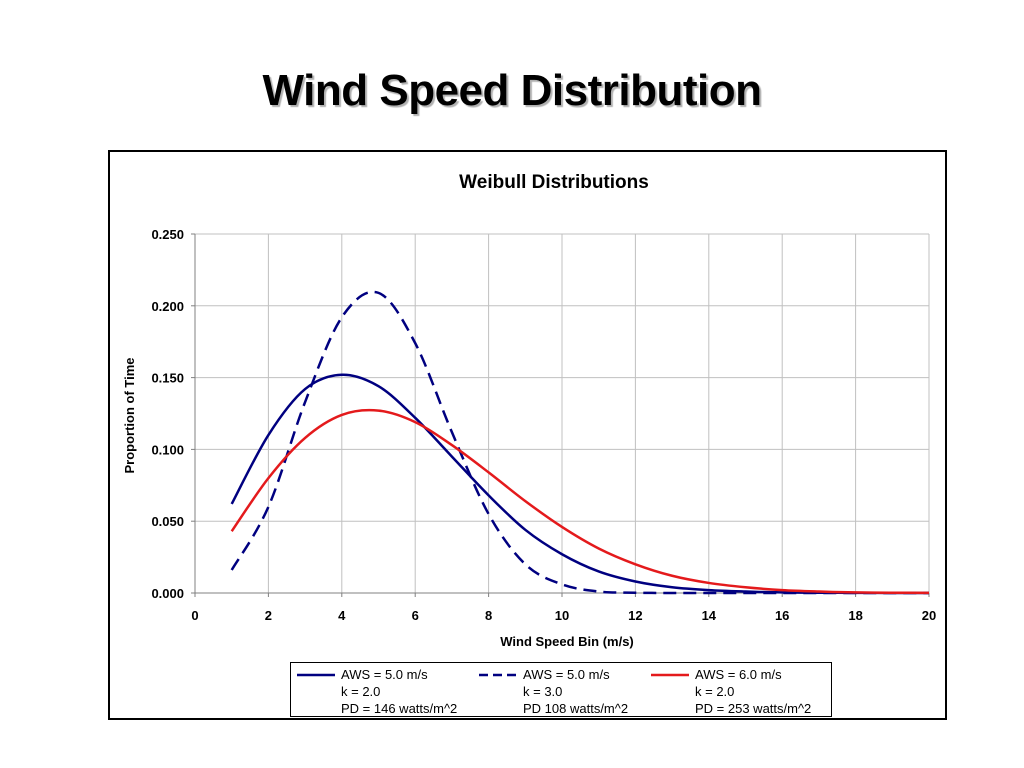  Describe the element at coordinates (498, 675) in the screenshot. I see `legend-swatch-dashed-blue` at that location.